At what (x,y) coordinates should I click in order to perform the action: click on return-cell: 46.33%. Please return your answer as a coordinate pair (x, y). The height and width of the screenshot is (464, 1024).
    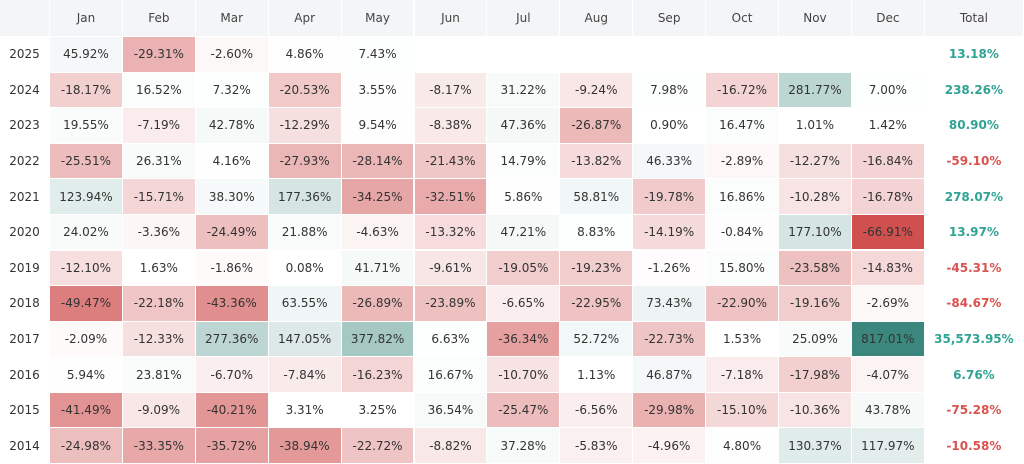
    Looking at the image, I should click on (670, 161).